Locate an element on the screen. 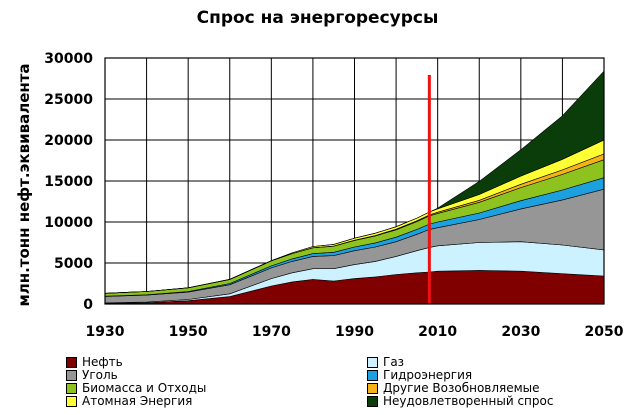  x-tick-label: 2010 is located at coordinates (437, 332).